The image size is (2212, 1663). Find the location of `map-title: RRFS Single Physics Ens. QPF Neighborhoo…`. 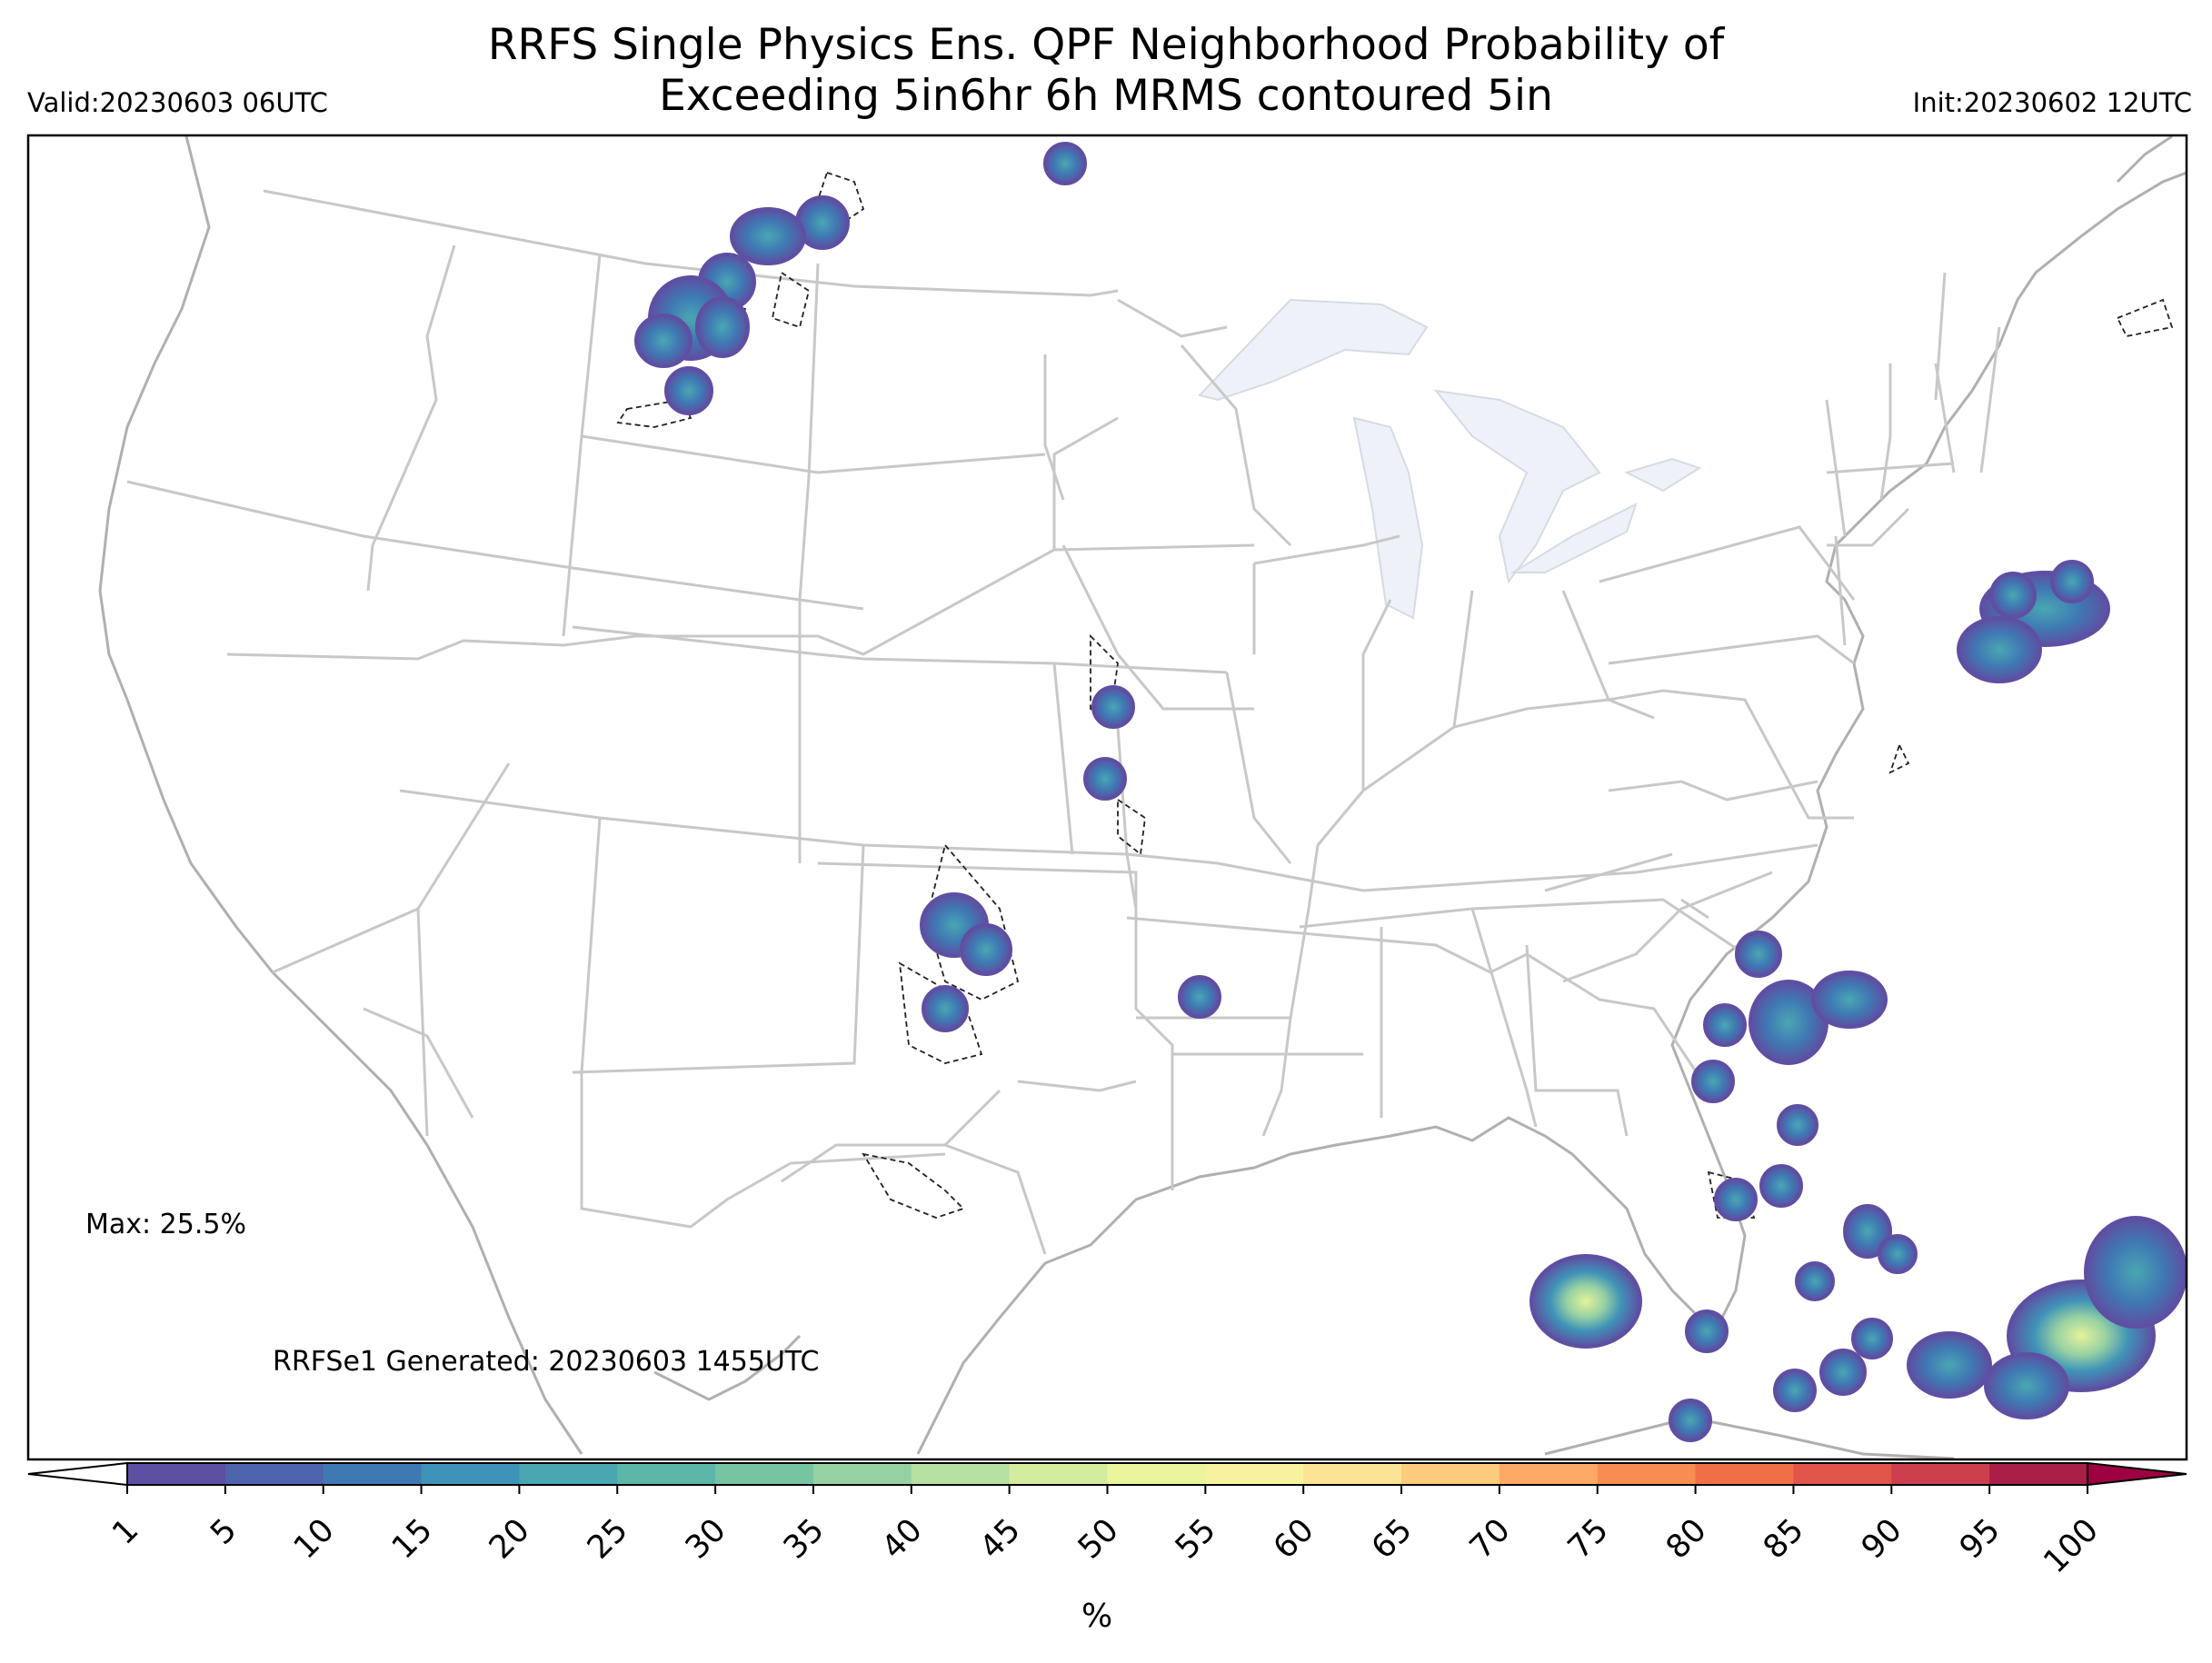

map-title: RRFS Single Physics Ens. QPF Neighborhoo… is located at coordinates (1106, 71).